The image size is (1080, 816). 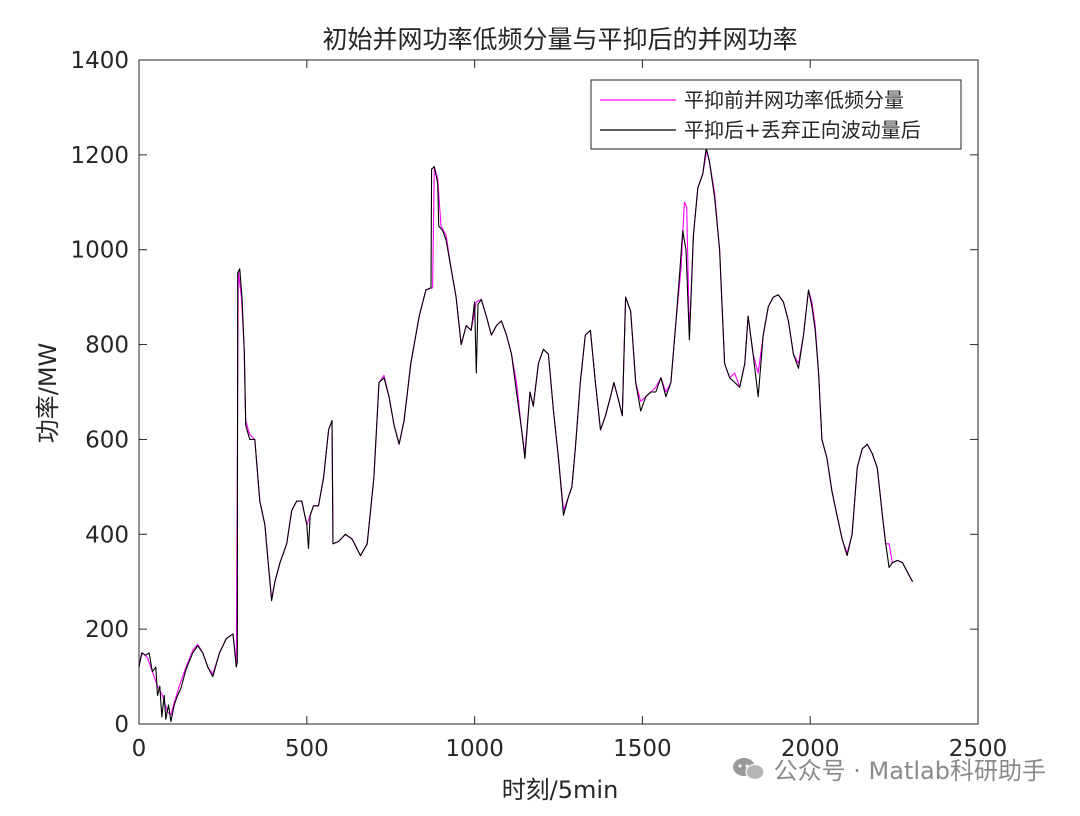 What do you see at coordinates (107, 346) in the screenshot?
I see `y-tick-label: 800` at bounding box center [107, 346].